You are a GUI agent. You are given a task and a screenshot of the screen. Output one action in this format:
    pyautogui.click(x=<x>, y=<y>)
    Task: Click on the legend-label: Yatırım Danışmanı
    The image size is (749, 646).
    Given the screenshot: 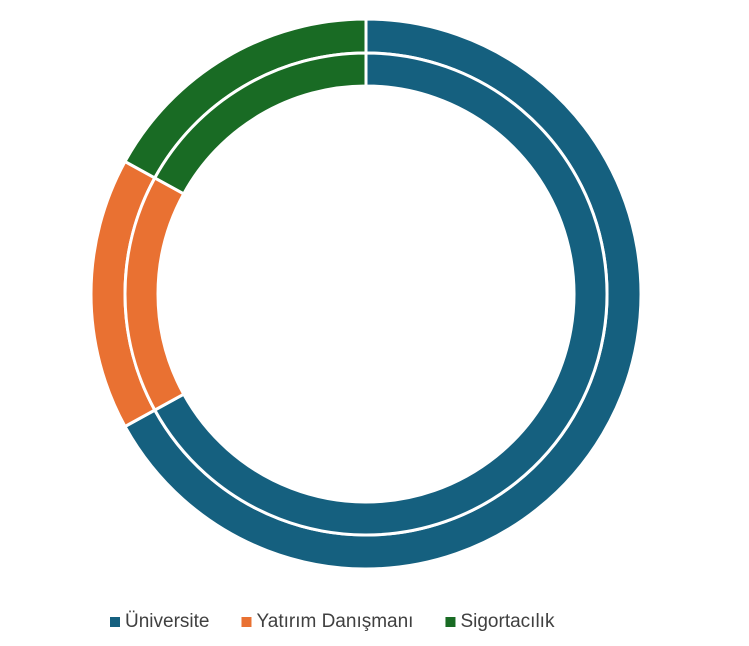 What is the action you would take?
    pyautogui.click(x=334, y=621)
    